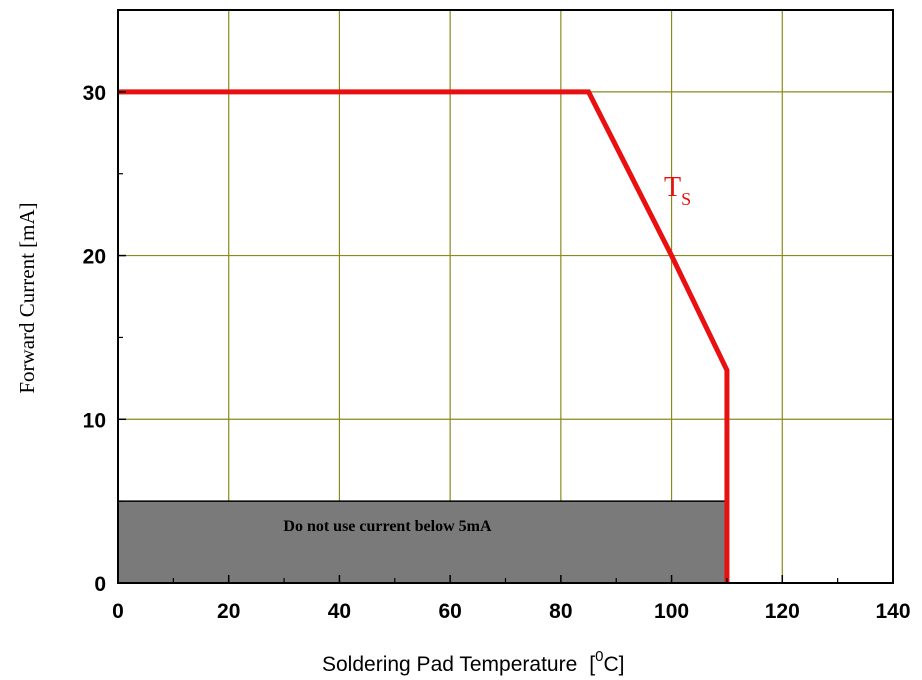  Describe the element at coordinates (228, 611) in the screenshot. I see `x-tick-label: 20` at that location.